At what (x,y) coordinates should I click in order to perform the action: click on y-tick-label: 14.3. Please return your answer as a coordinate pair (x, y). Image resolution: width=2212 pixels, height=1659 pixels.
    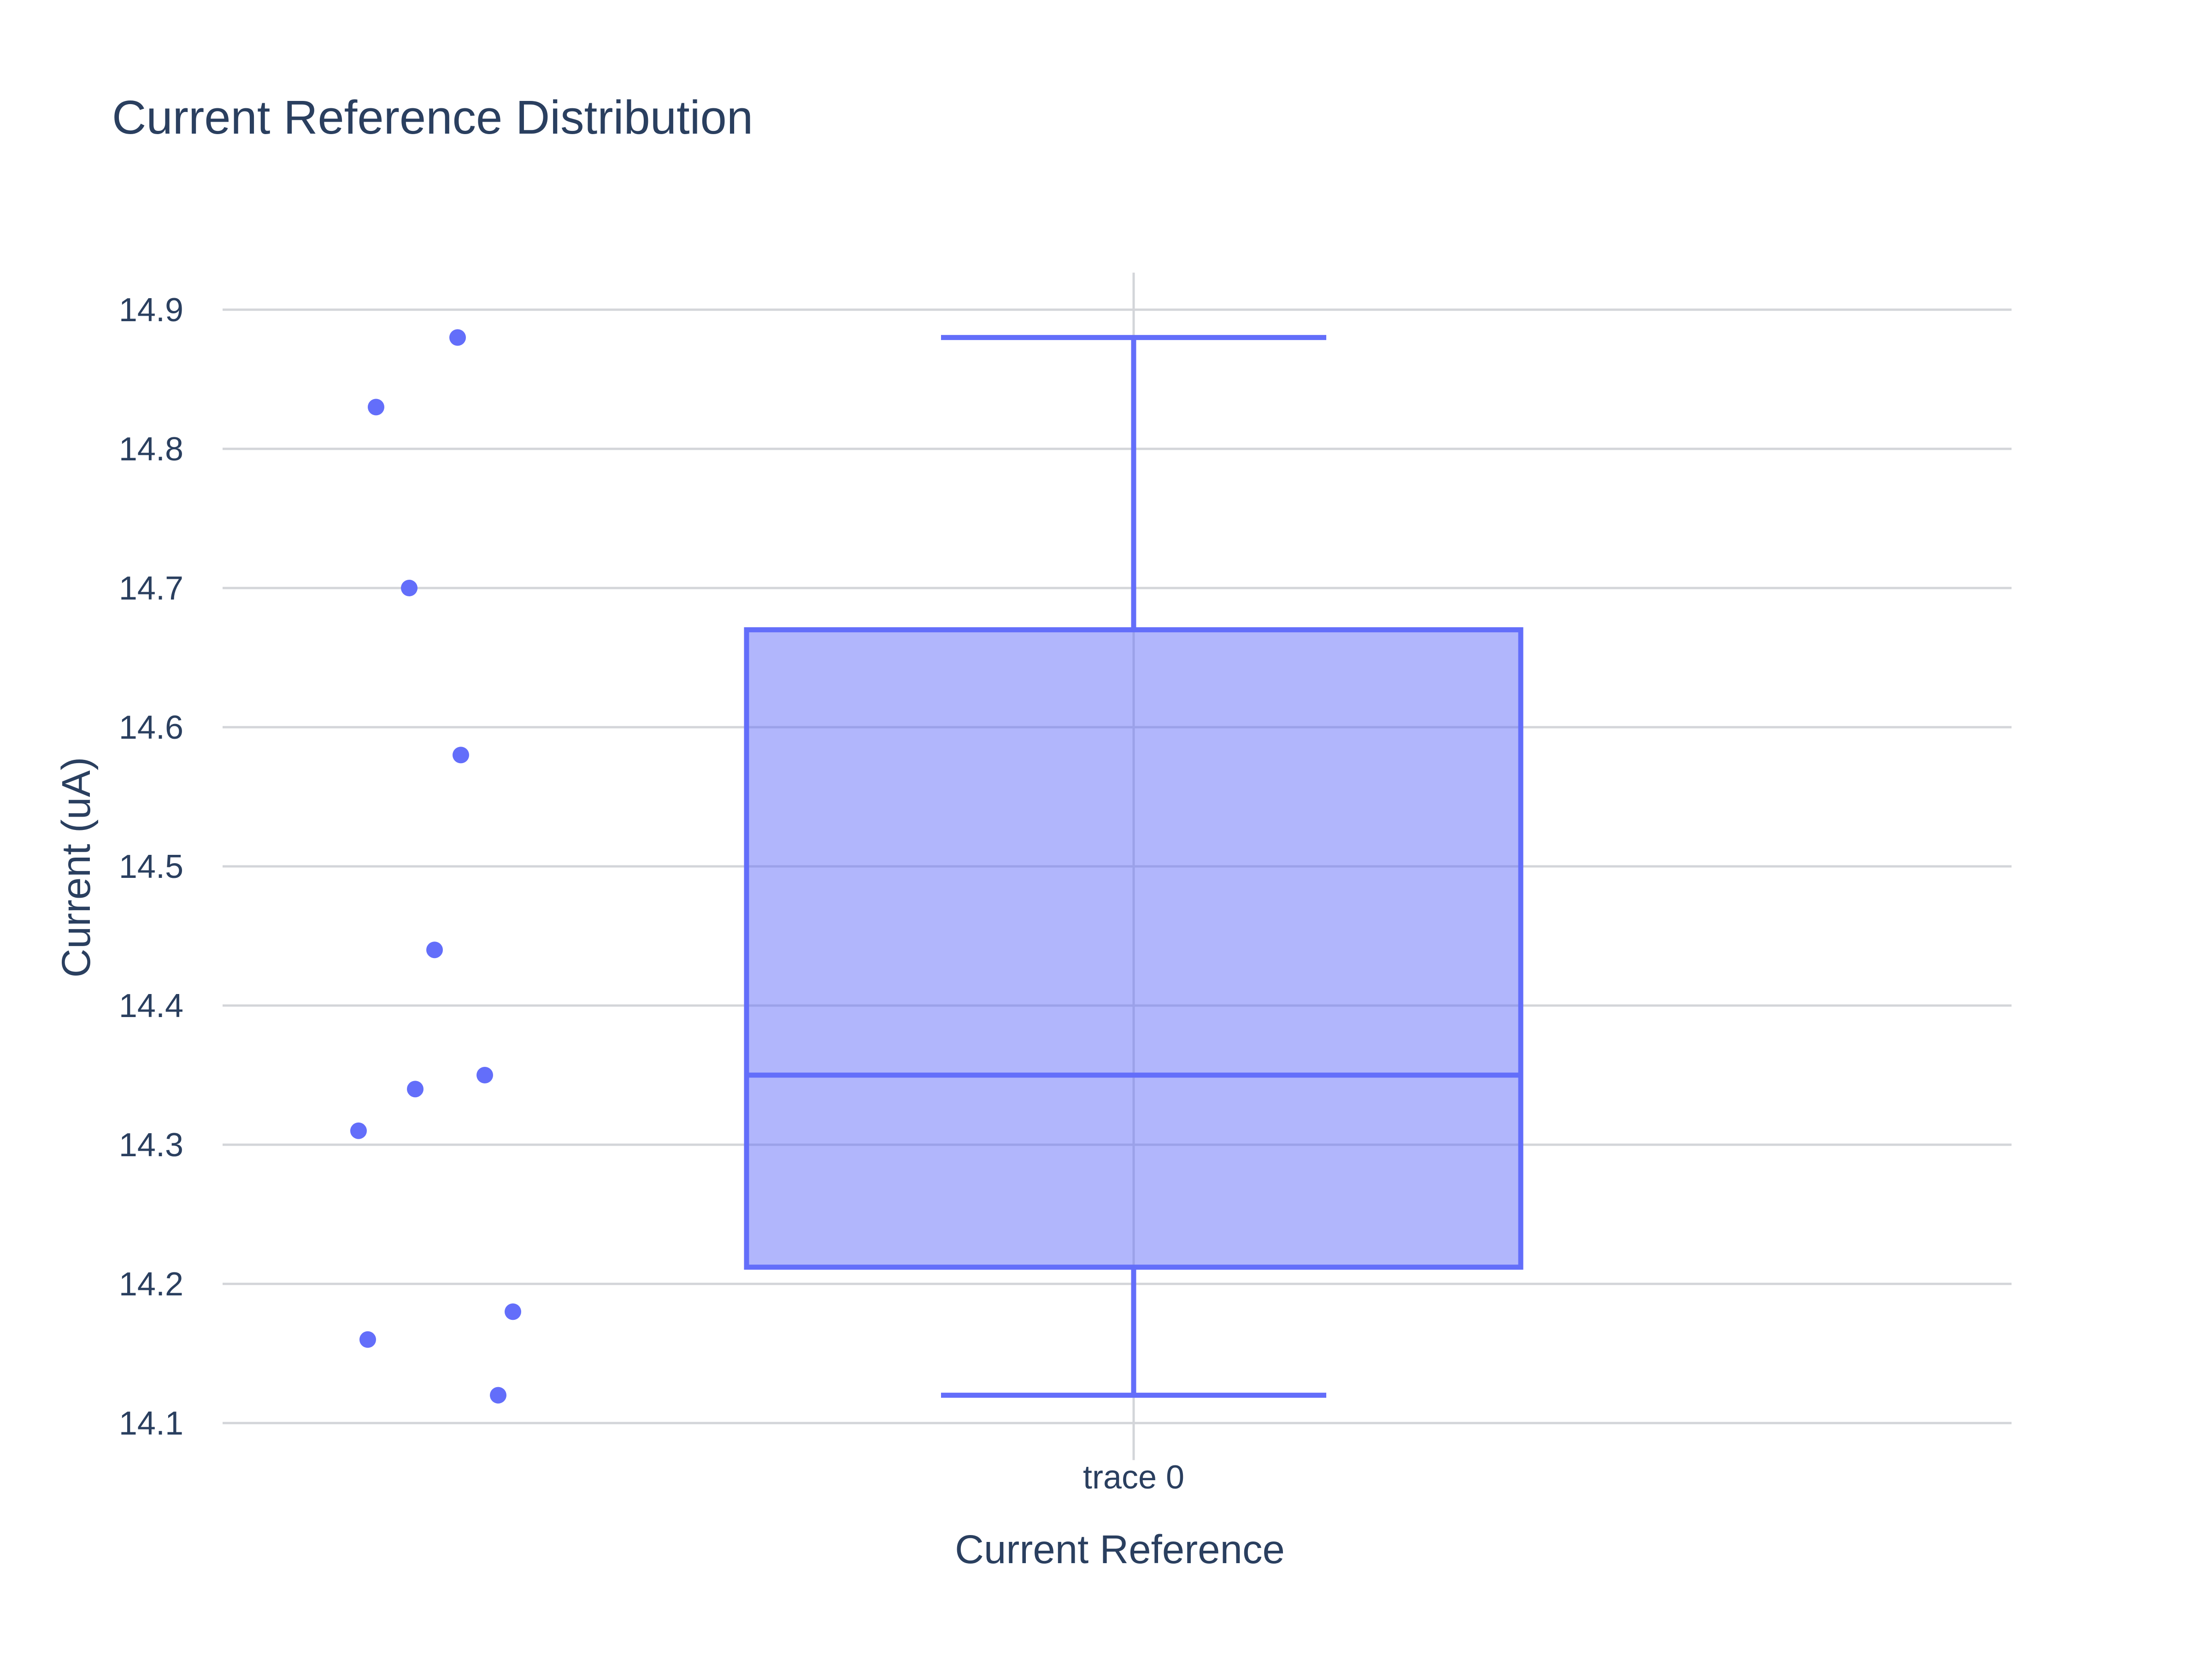
    Looking at the image, I should click on (151, 1145).